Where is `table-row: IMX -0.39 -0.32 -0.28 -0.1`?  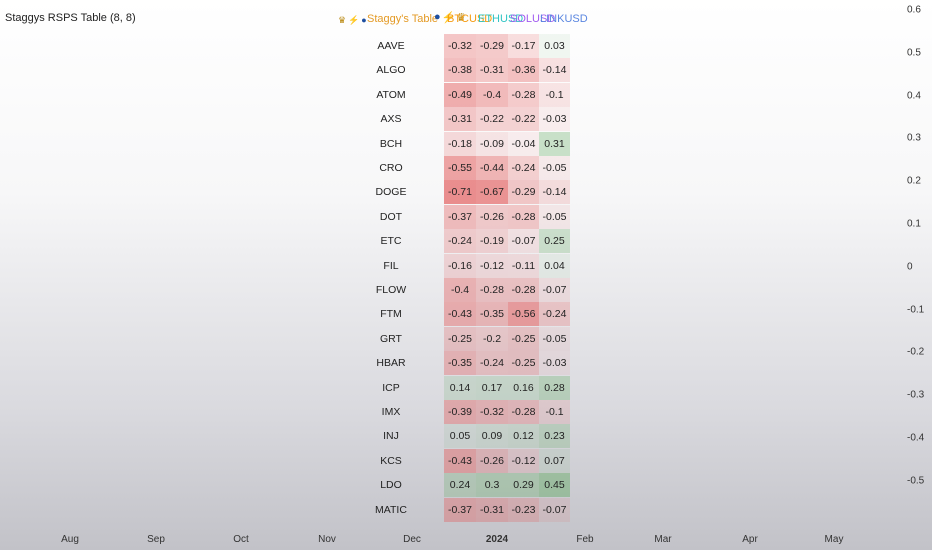 table-row: IMX -0.39 -0.32 -0.28 -0.1 is located at coordinates (473, 412).